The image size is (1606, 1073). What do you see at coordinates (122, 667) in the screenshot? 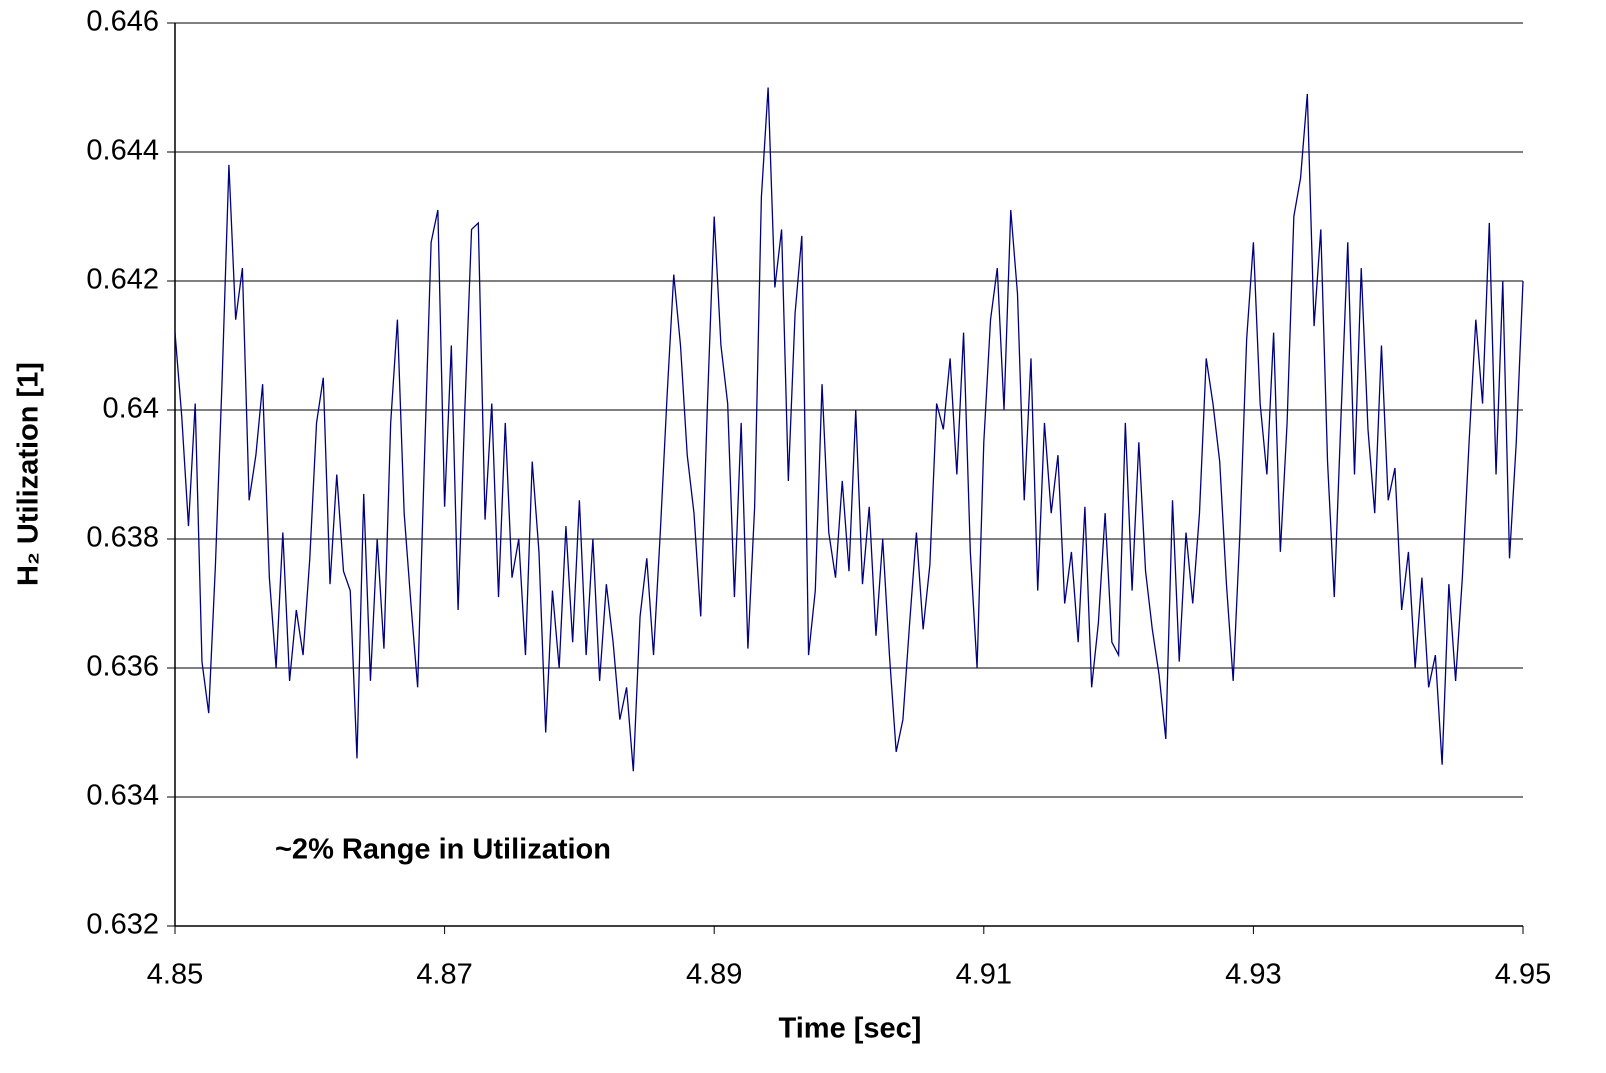
I see `y-tick-label: 0.636` at bounding box center [122, 667].